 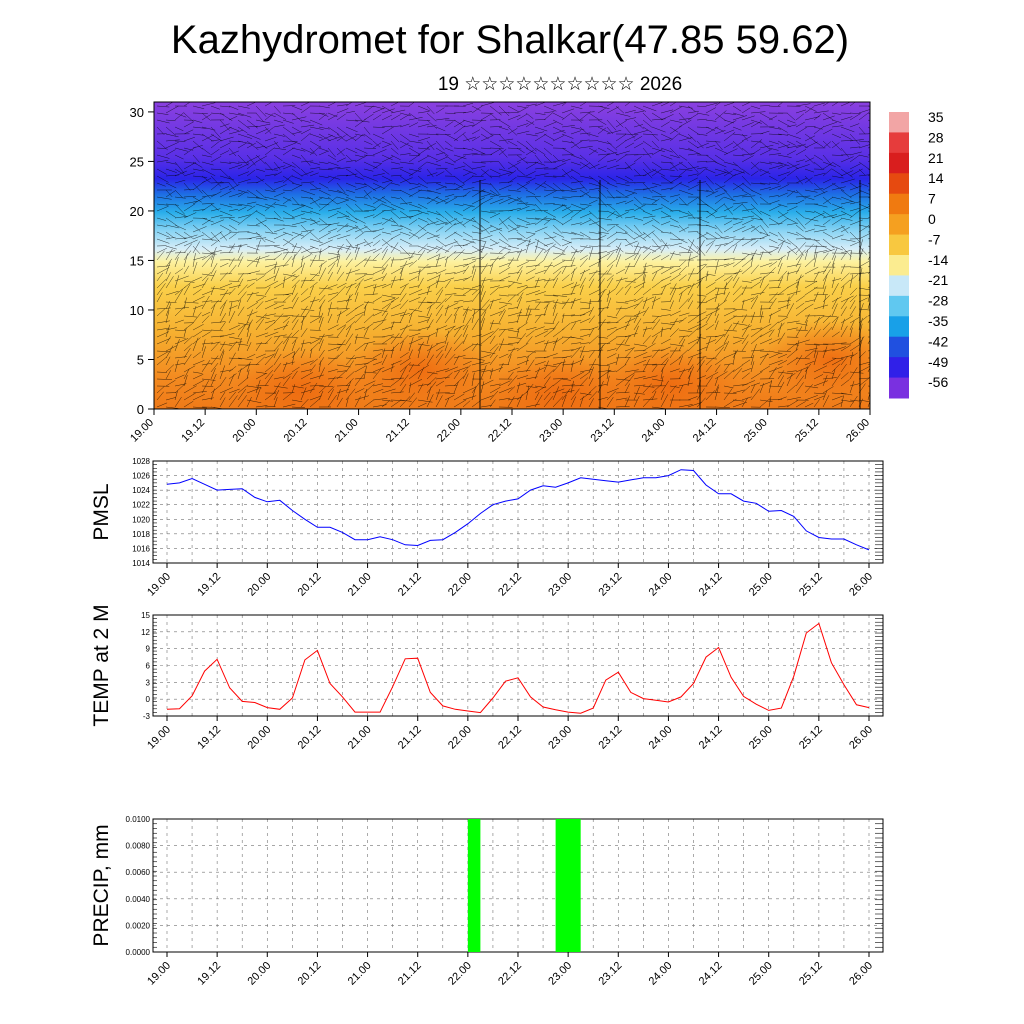 I want to click on x-tick-label: 22.00, so click(x=460, y=974).